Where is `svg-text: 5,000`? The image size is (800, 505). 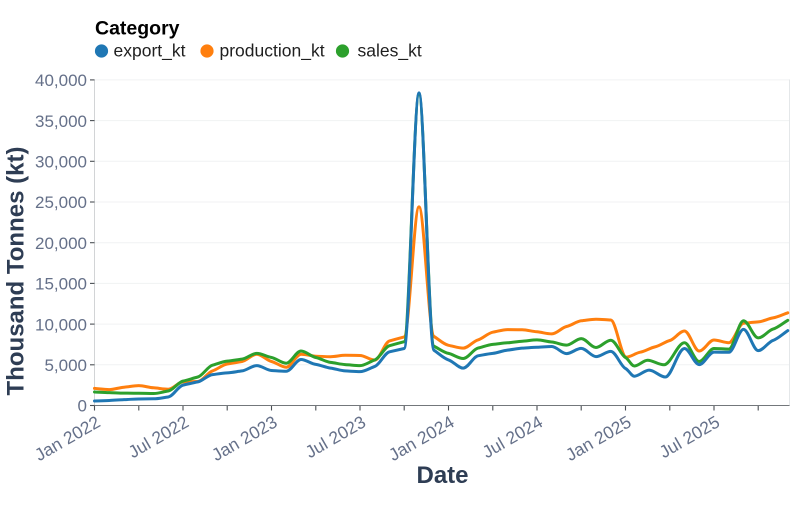
svg-text: 5,000 is located at coordinates (65, 365).